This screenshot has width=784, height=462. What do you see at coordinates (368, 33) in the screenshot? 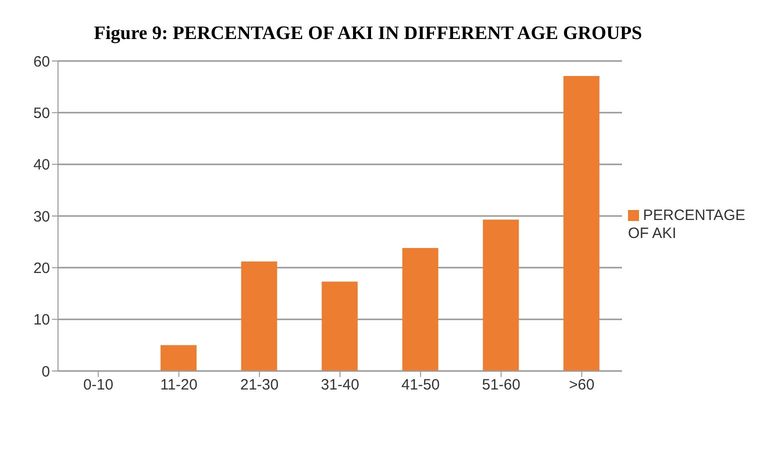
I see `chart-title: Figure 9: PERCENTAGE OF AKI IN DIFFERENT AGE GROUPS` at bounding box center [368, 33].